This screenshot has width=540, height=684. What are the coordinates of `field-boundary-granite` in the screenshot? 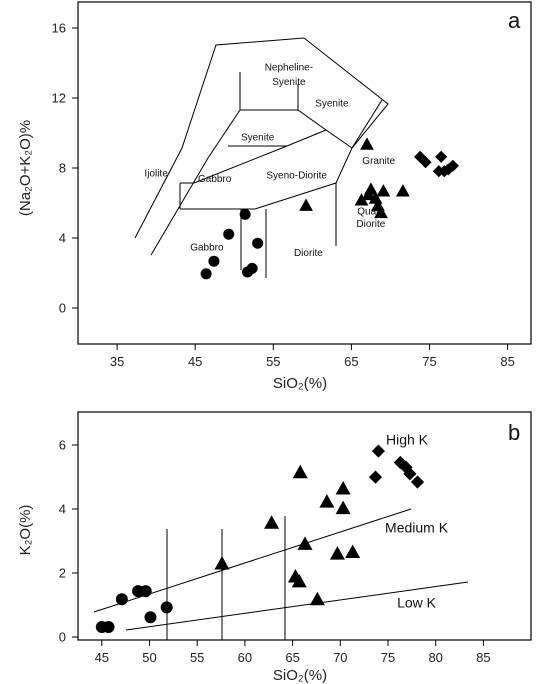 It's located at (367, 124).